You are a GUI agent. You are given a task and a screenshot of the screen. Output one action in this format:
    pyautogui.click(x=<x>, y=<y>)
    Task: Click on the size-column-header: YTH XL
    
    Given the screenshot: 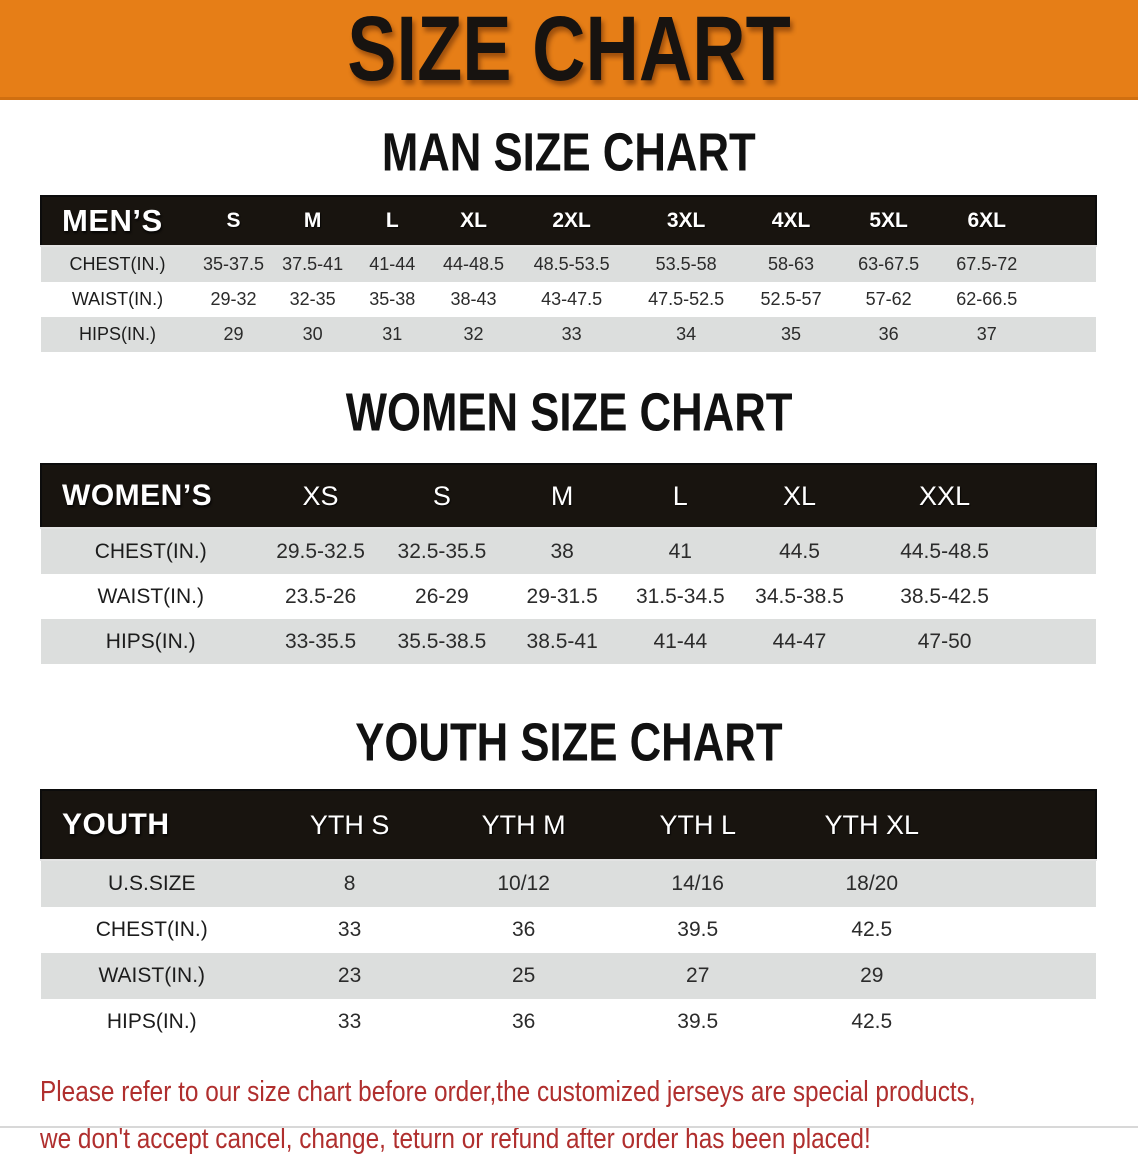 What is the action you would take?
    pyautogui.click(x=871, y=825)
    